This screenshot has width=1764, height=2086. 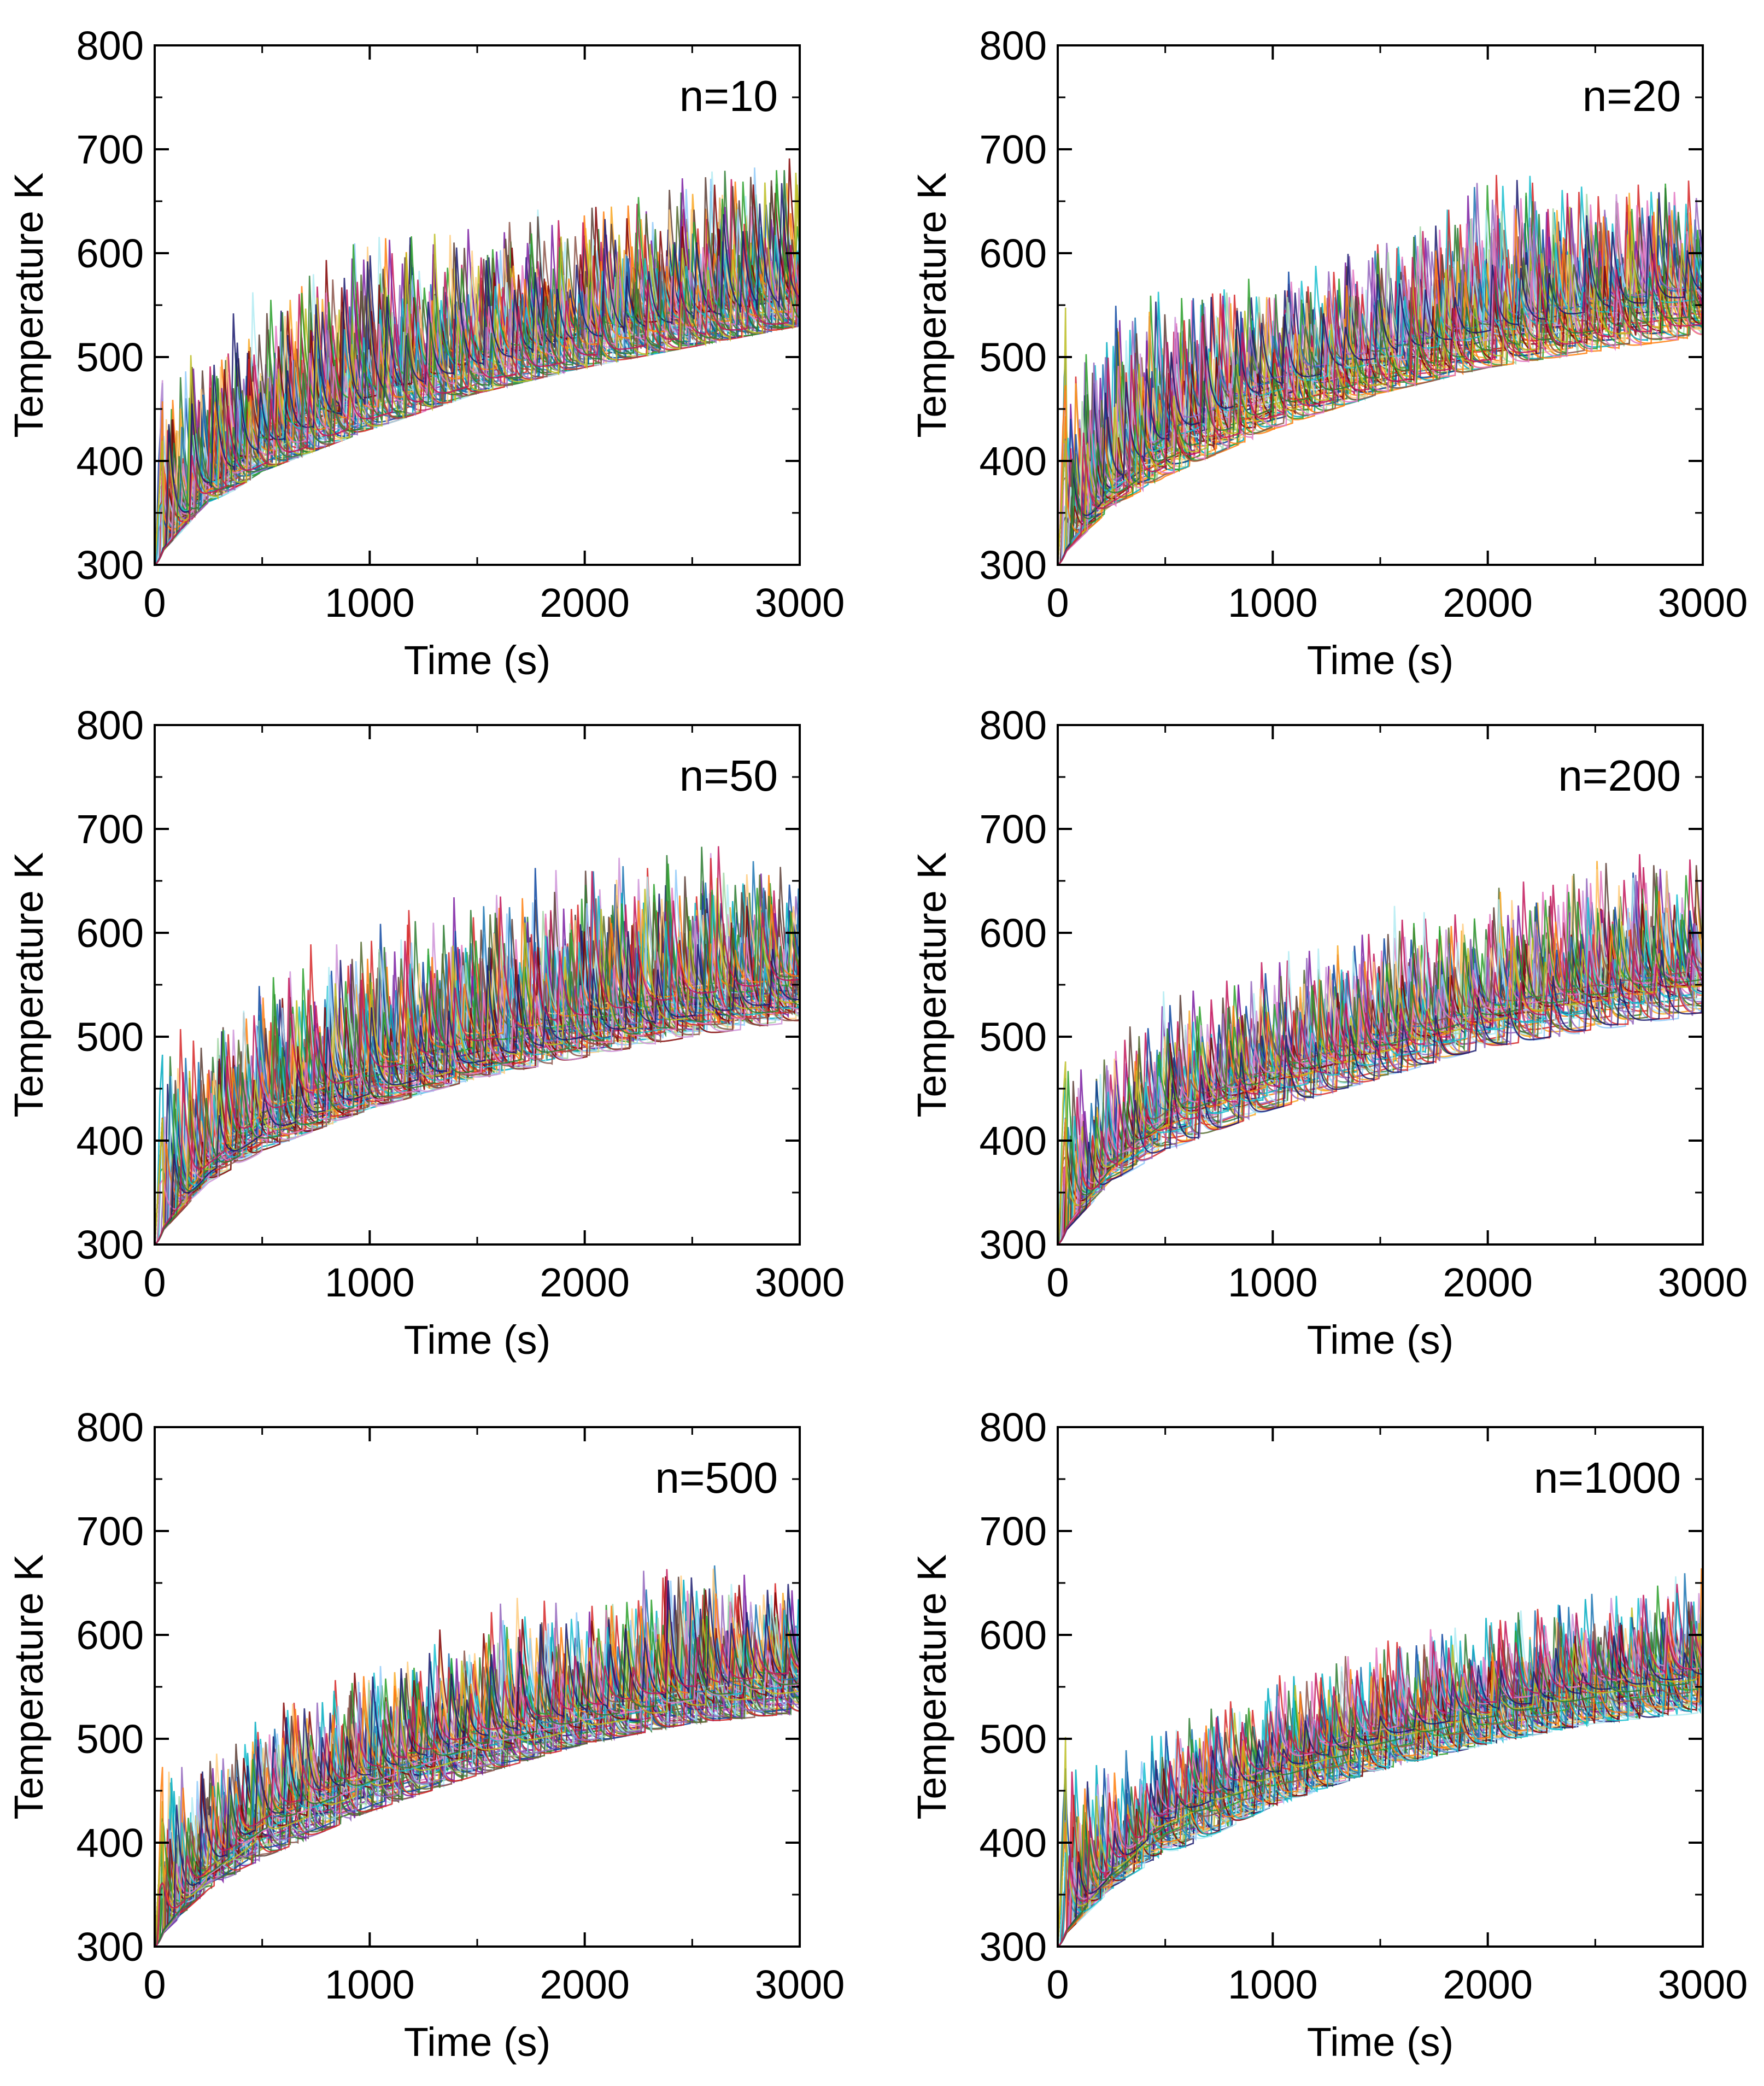 What do you see at coordinates (1632, 96) in the screenshot?
I see `panel-title: n=20` at bounding box center [1632, 96].